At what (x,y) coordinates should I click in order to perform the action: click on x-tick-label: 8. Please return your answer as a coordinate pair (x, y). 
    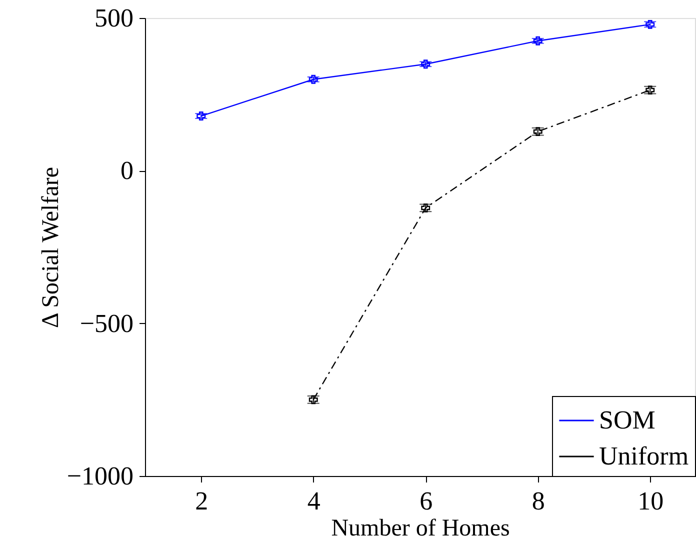
    Looking at the image, I should click on (538, 501).